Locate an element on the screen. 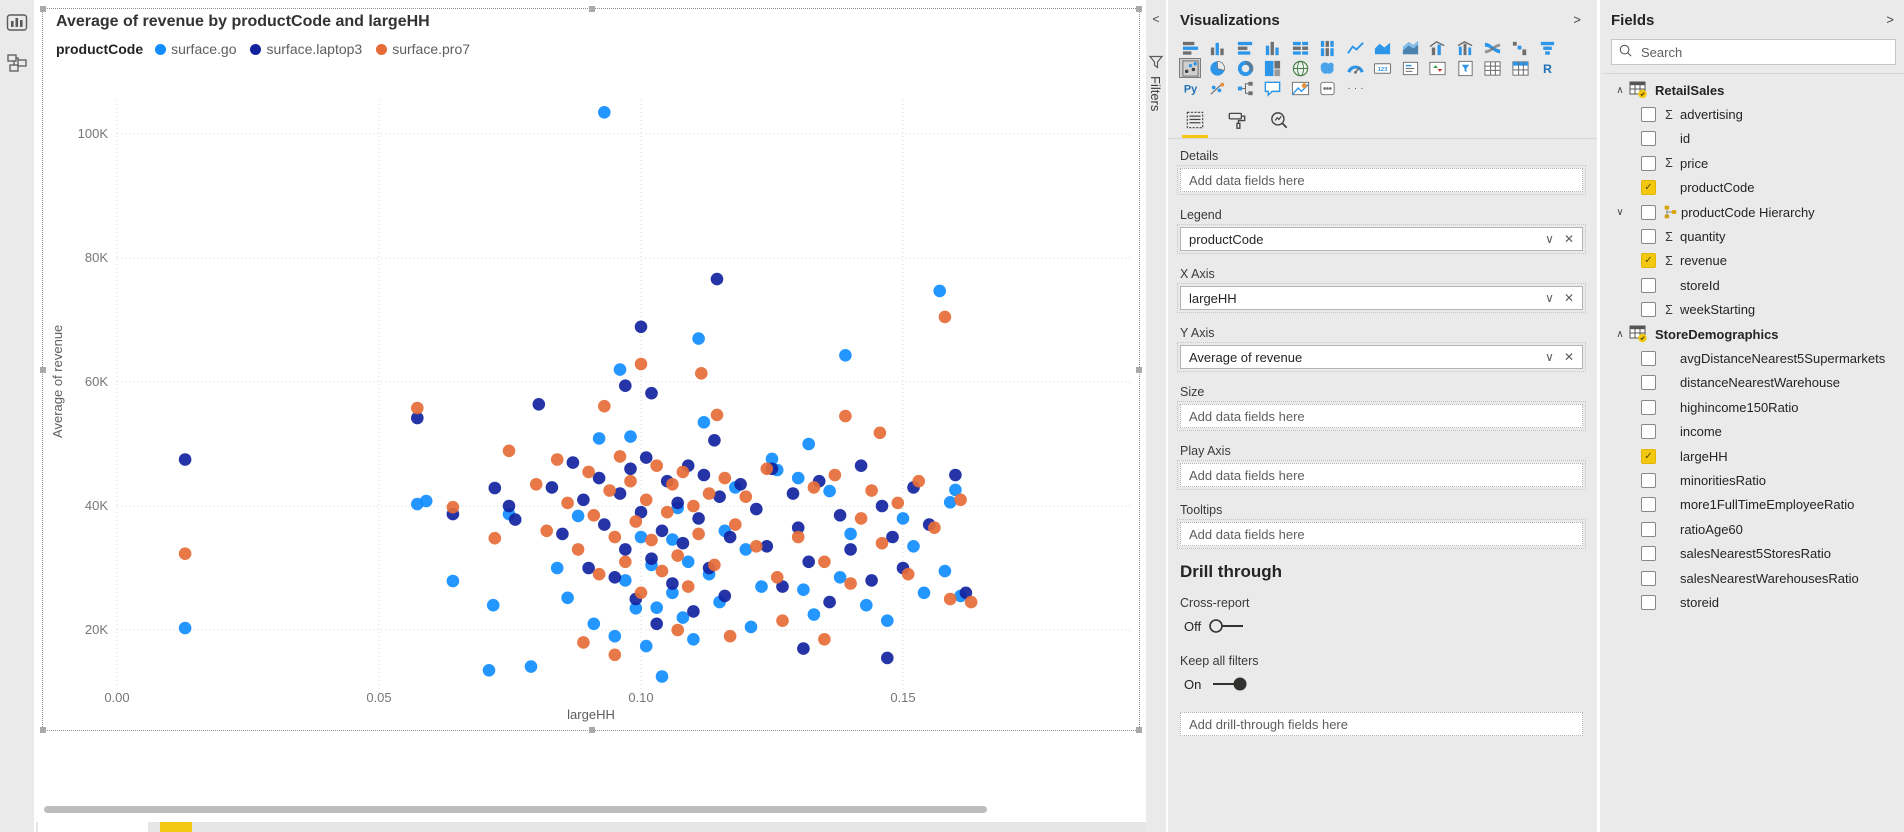  field-distanceNearestWarehouse: distanceNearestWarehouse is located at coordinates (1753, 383).